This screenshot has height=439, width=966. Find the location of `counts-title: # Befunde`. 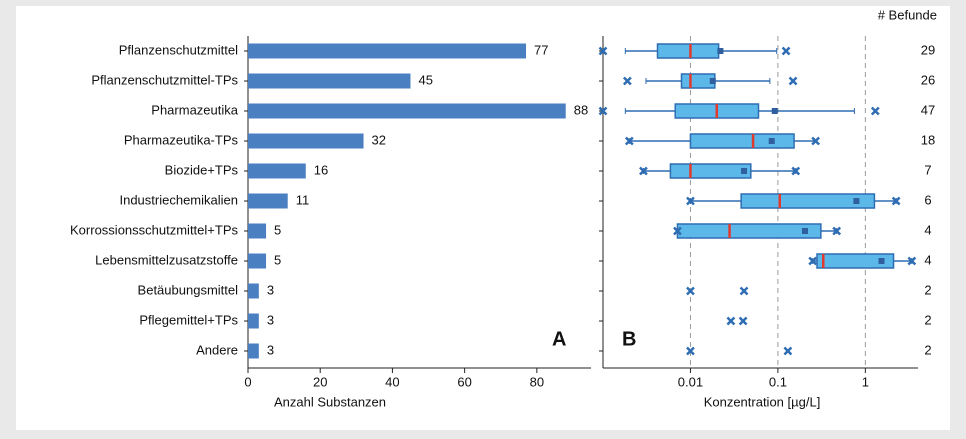

counts-title: # Befunde is located at coordinates (907, 14).